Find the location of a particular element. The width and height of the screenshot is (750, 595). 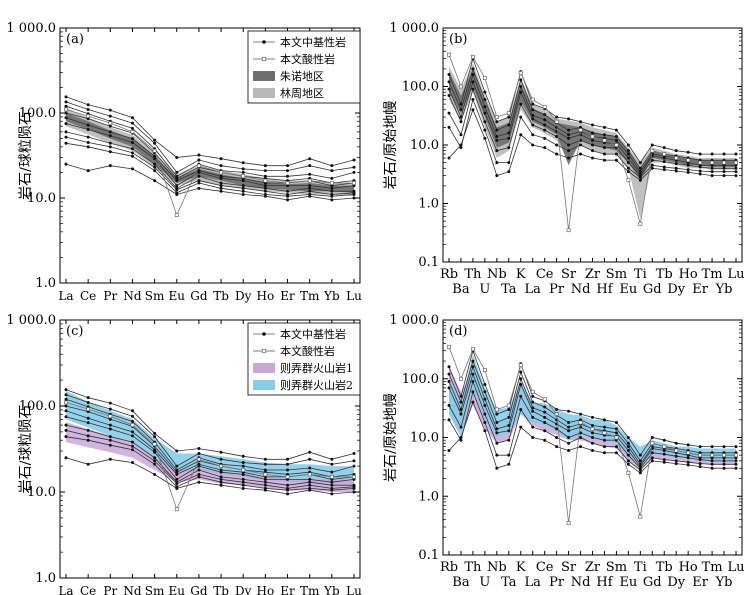

legend-swatch is located at coordinates (264, 385).